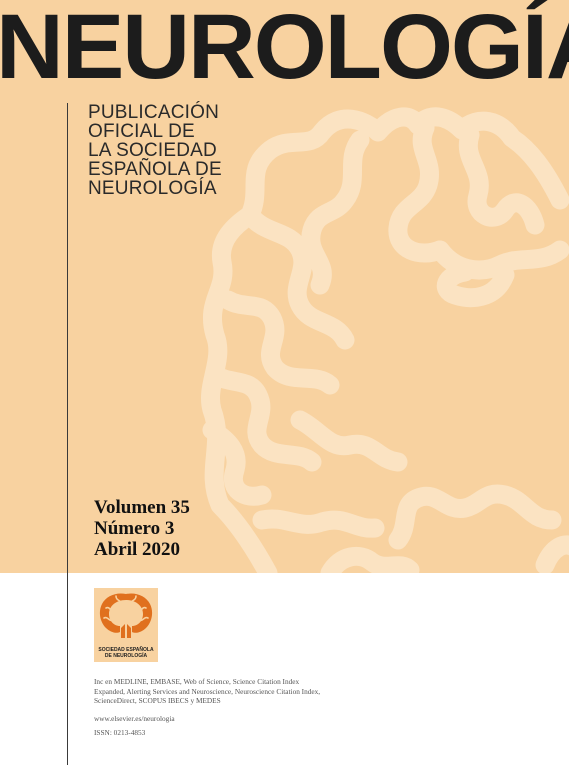  I want to click on subtitle-line: PUBLICACIÓN, so click(154, 112).